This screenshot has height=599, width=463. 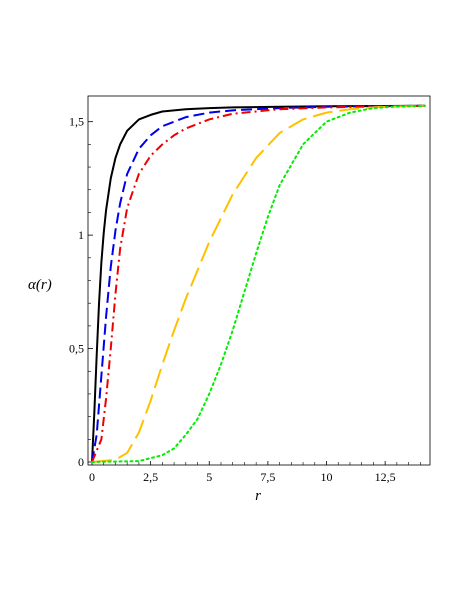 What do you see at coordinates (267, 477) in the screenshot?
I see `x-tick-label: 7,5` at bounding box center [267, 477].